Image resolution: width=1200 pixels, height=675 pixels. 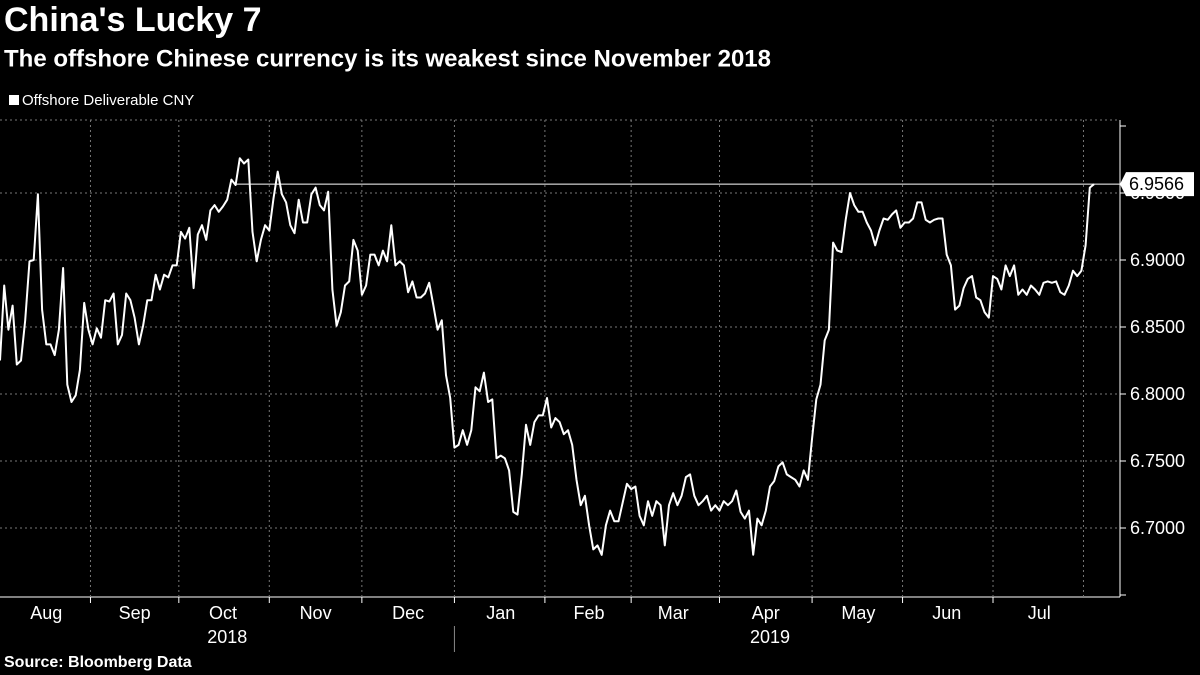 I want to click on x-tick-label: Jan, so click(x=500, y=613).